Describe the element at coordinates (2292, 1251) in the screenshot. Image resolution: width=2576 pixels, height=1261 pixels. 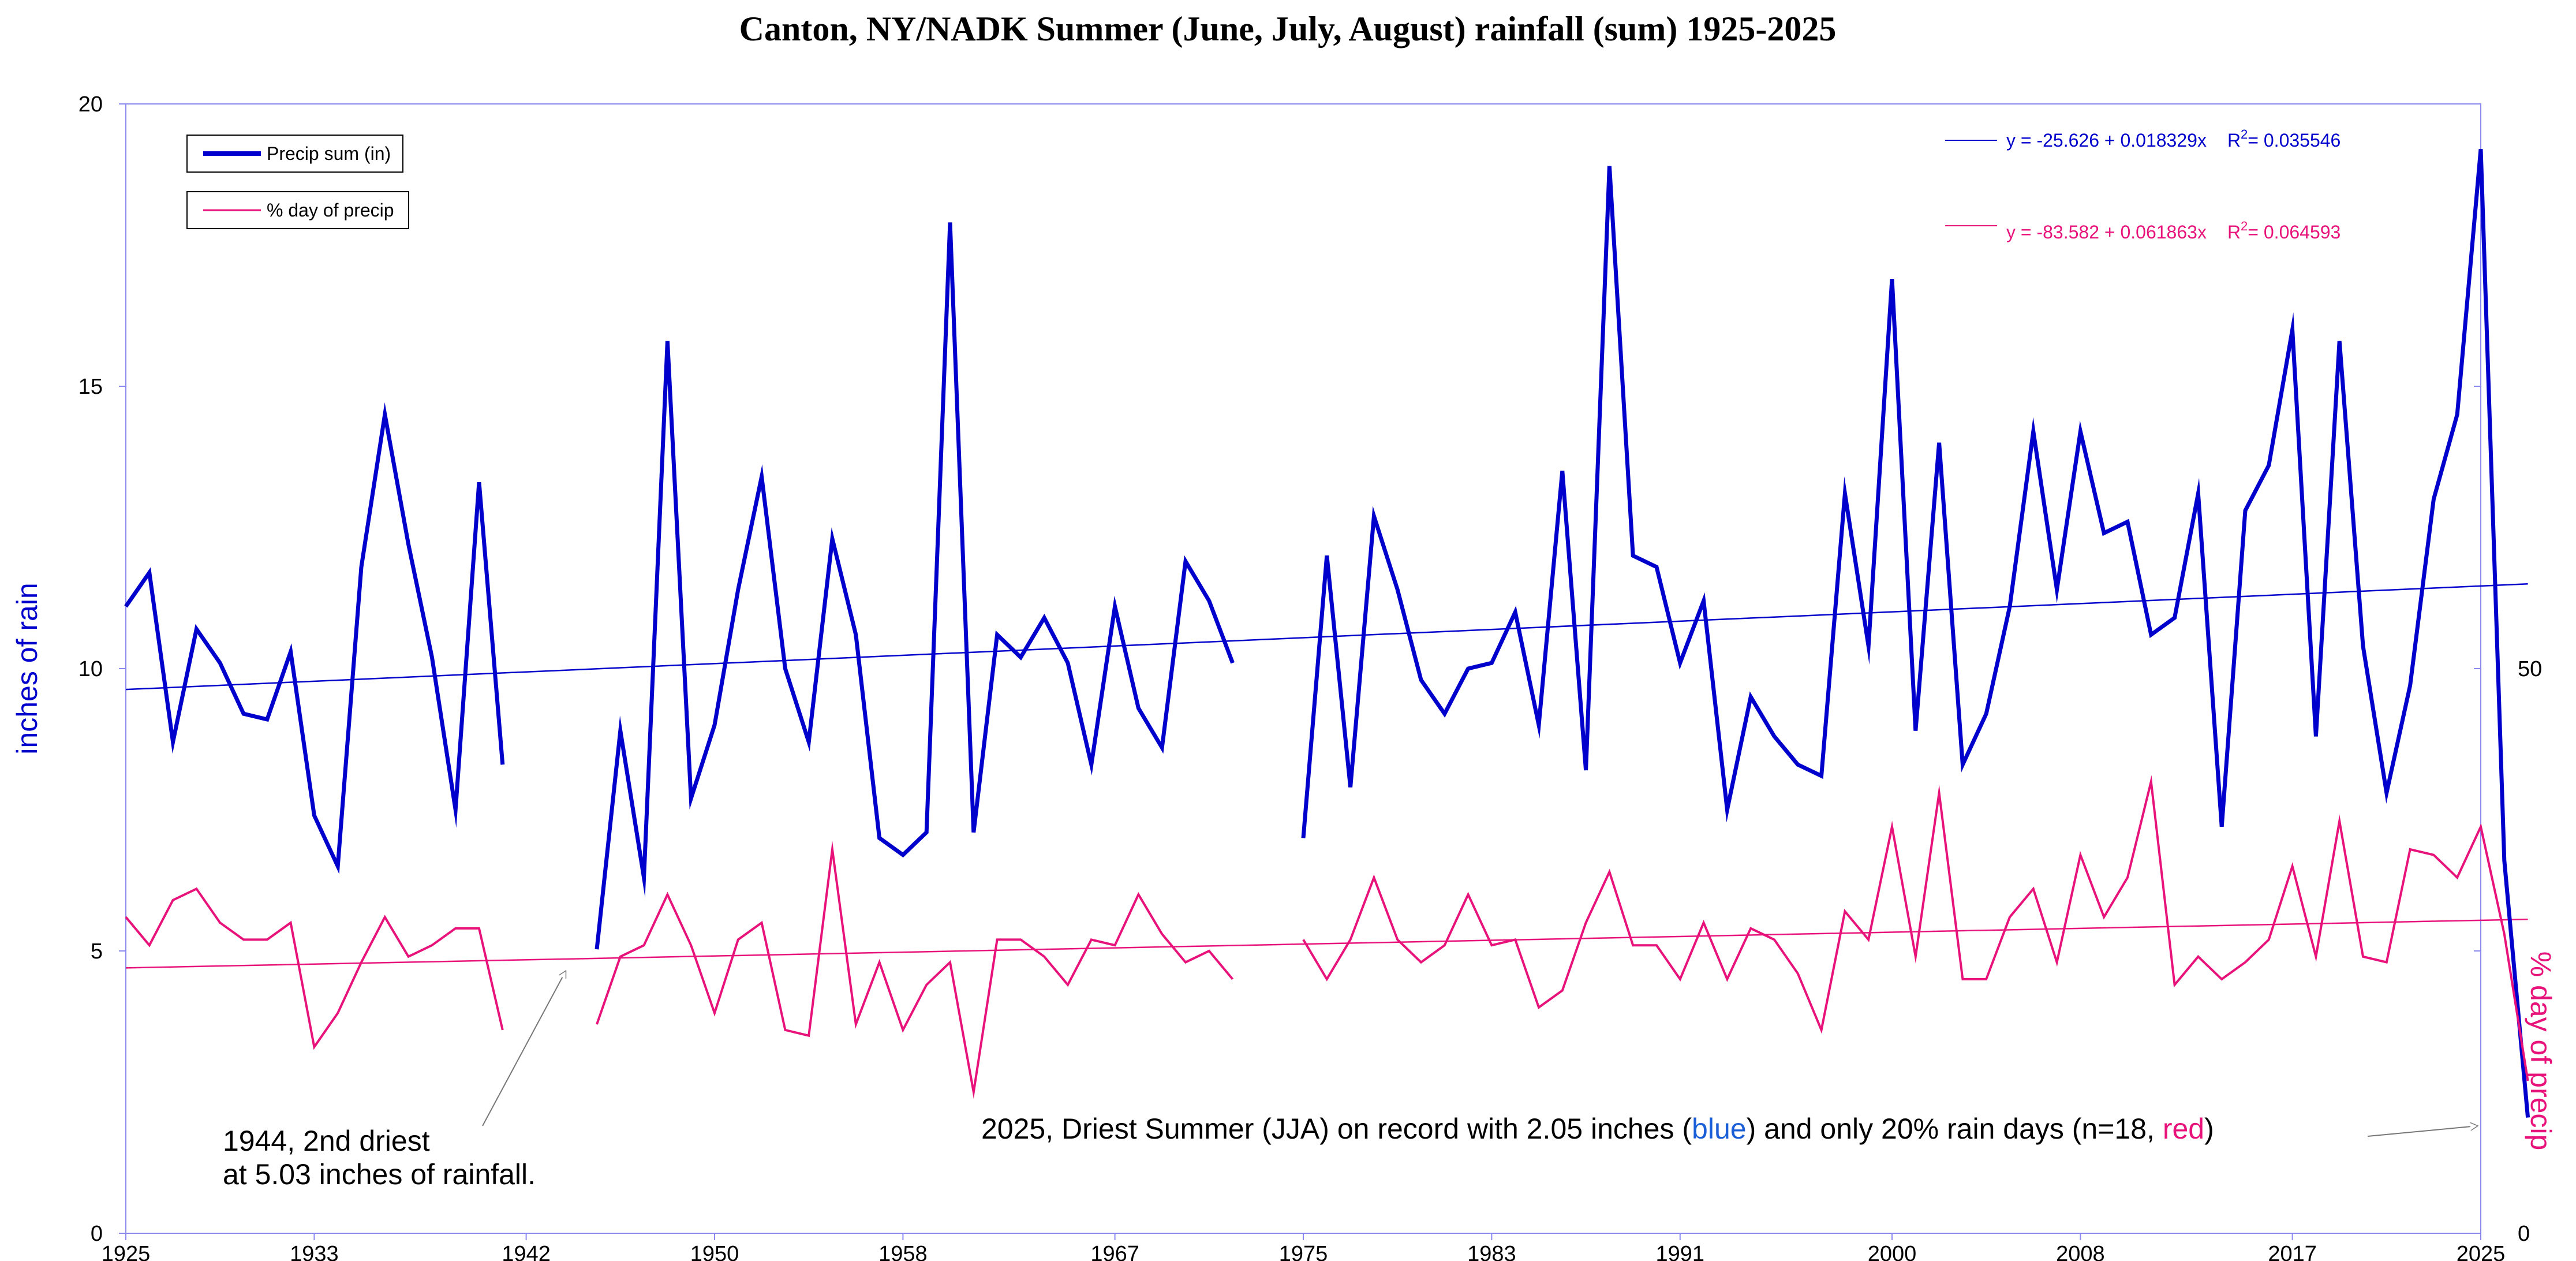
I see `x-tick-label: 2017` at that location.